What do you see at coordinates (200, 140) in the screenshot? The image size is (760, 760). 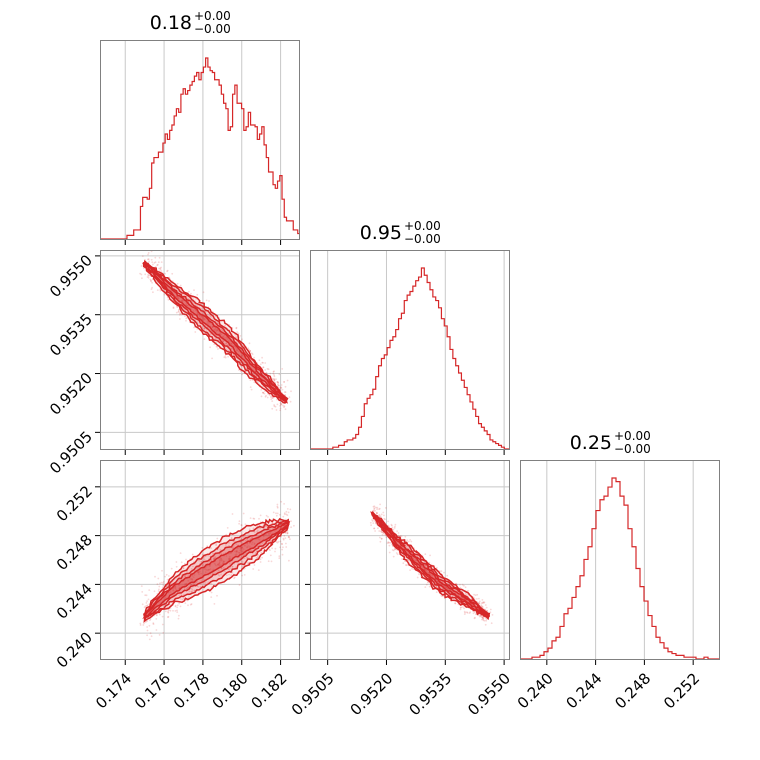 I see `panel-border` at bounding box center [200, 140].